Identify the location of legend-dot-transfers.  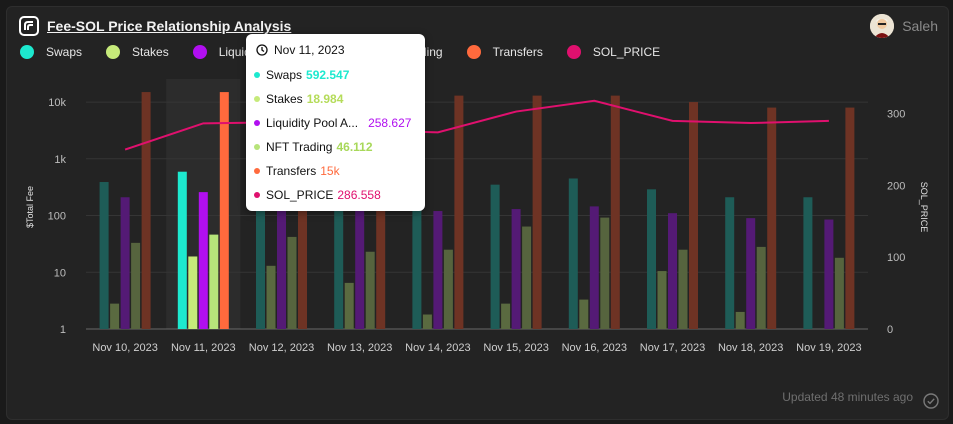
(473, 52).